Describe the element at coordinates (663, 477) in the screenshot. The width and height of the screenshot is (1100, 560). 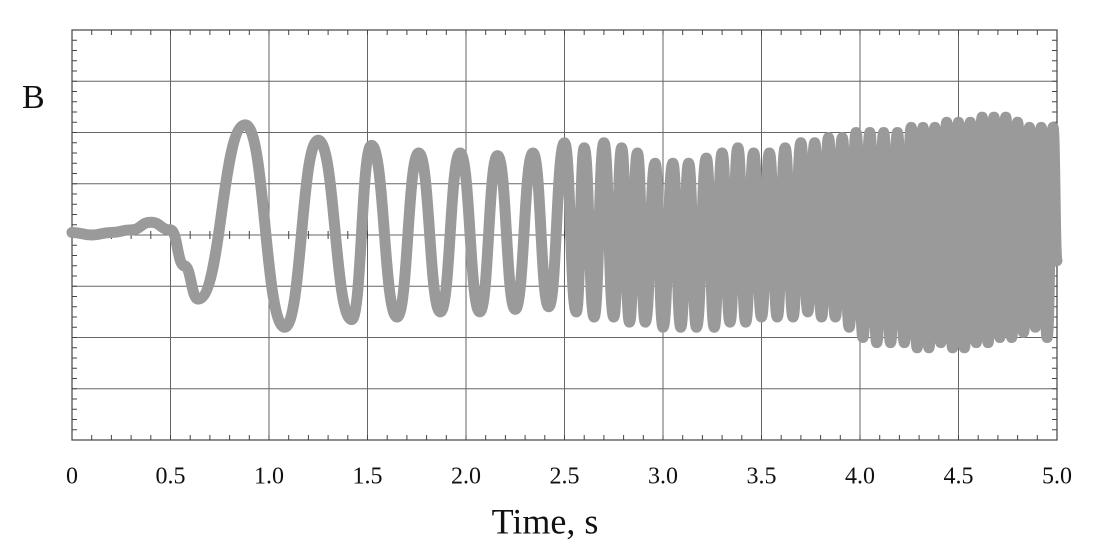
I see `x-tick-label: 3.0` at that location.